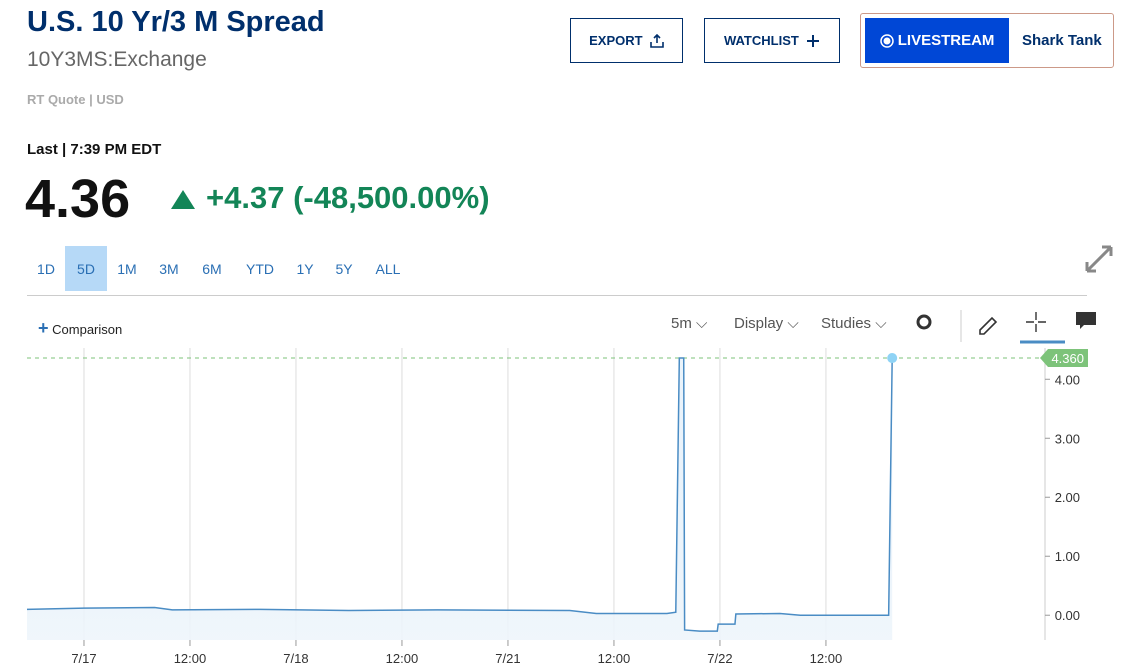 This screenshot has height=669, width=1122. I want to click on change-percent: (-48,500.00%), so click(391, 197).